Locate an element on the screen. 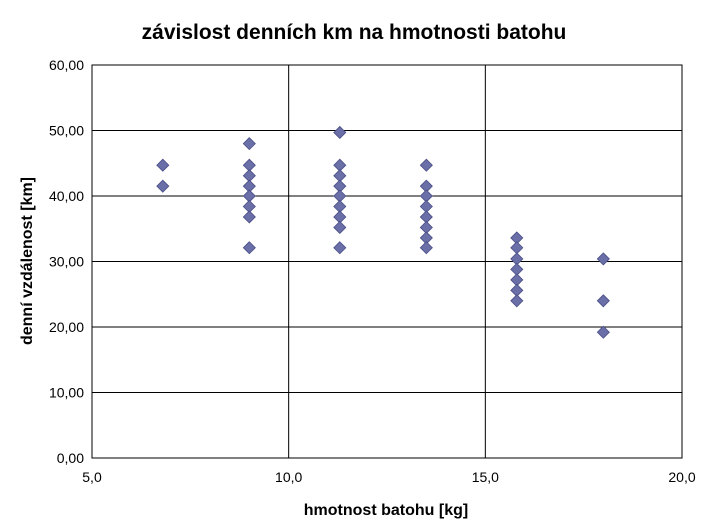 The height and width of the screenshot is (531, 709). y-tick-label: 30,00 is located at coordinates (66, 262).